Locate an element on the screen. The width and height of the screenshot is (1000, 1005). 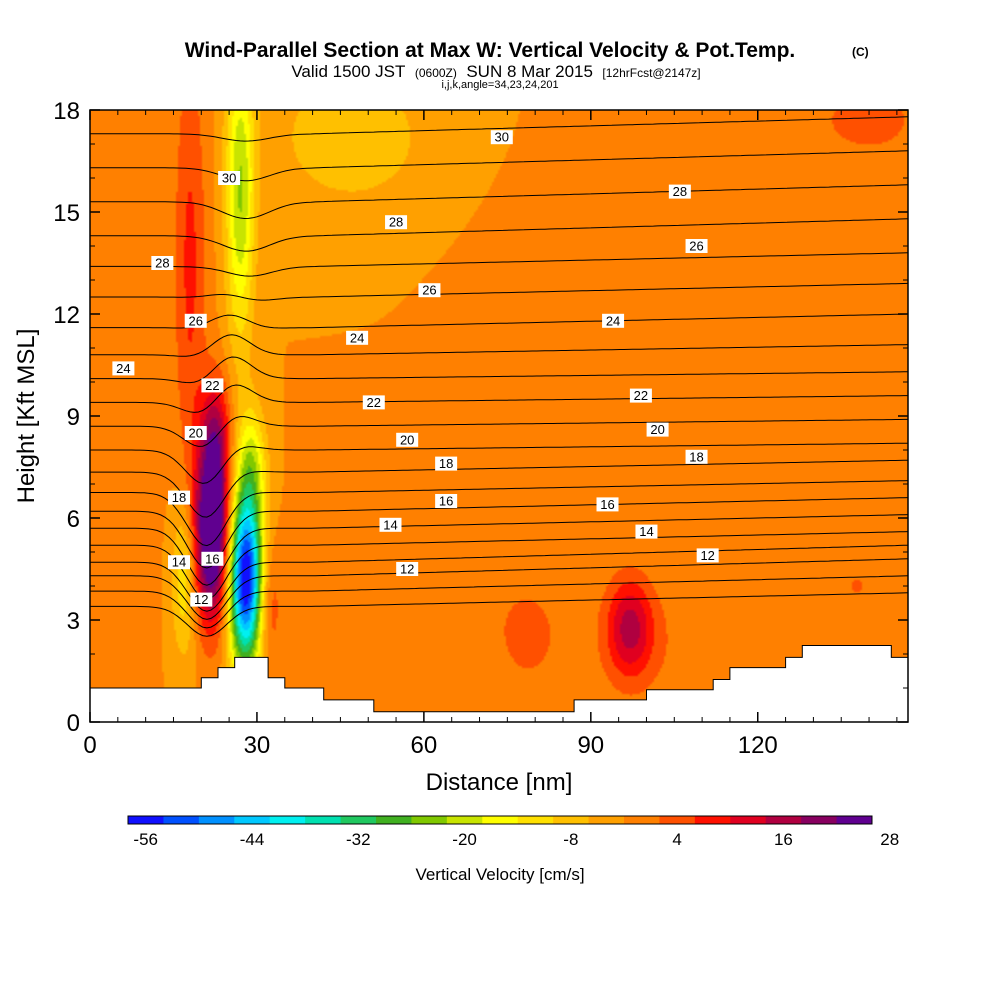
contour-label: 20 is located at coordinates (407, 439).